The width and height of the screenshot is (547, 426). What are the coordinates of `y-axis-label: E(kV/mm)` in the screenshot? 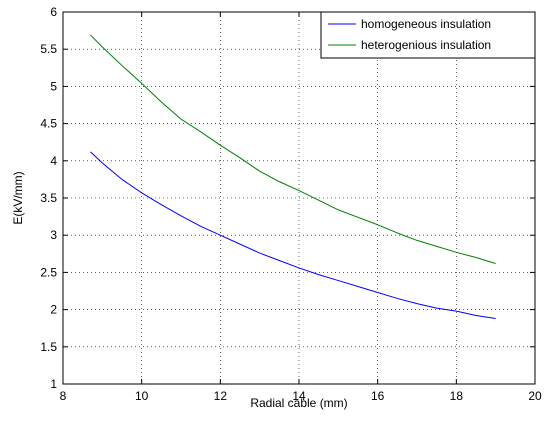 It's located at (18, 197).